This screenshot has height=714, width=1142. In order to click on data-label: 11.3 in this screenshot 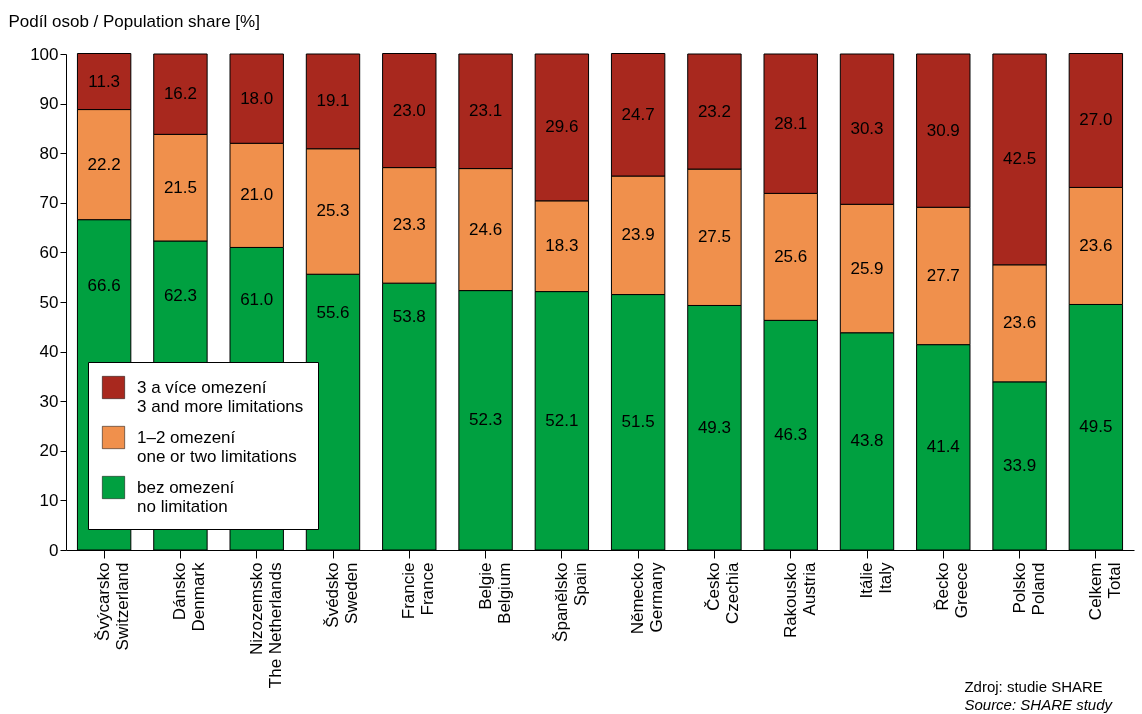, I will do `click(104, 81)`.